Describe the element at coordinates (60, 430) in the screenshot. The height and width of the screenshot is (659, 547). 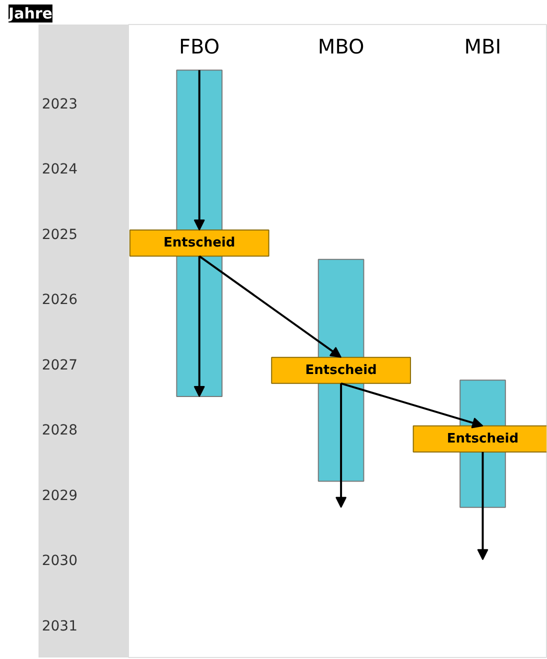
I see `y-tick-label: 2028` at that location.